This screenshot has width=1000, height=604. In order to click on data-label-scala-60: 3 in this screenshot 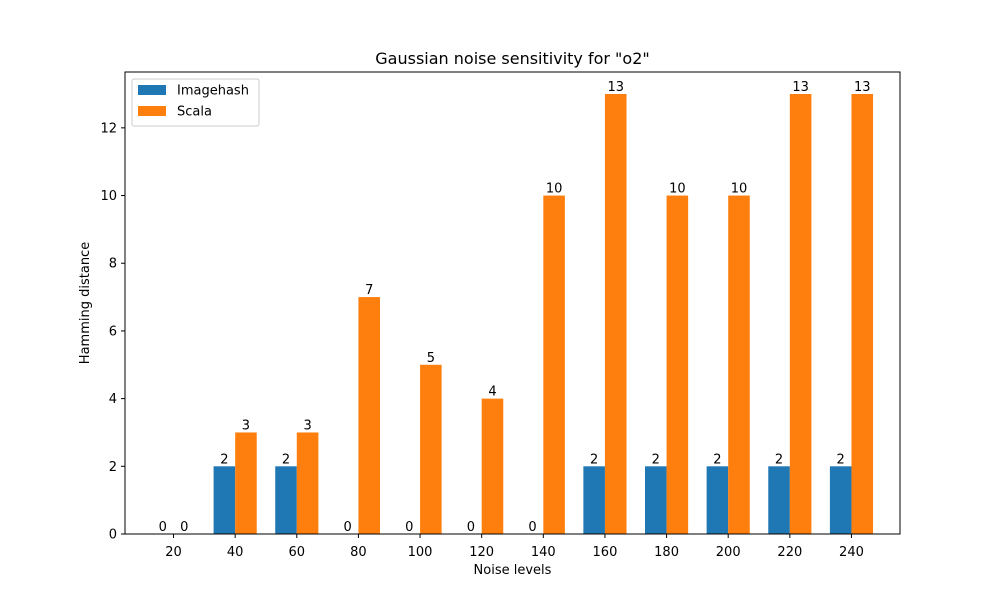, I will do `click(307, 425)`.